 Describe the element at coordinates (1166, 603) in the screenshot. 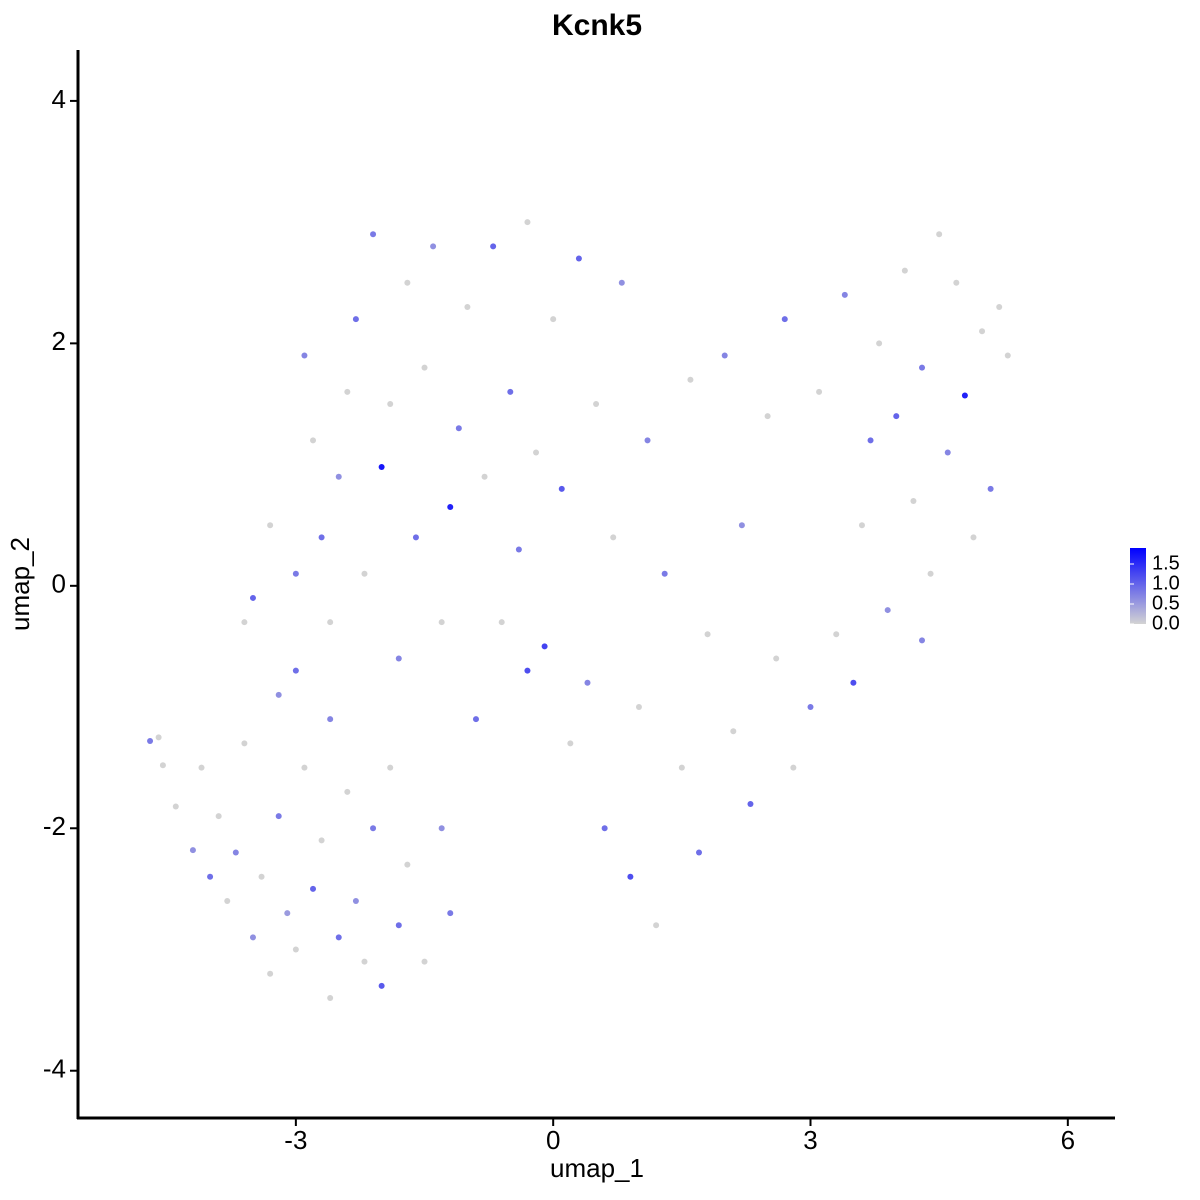

I see `color-tick-label: 0.5` at that location.